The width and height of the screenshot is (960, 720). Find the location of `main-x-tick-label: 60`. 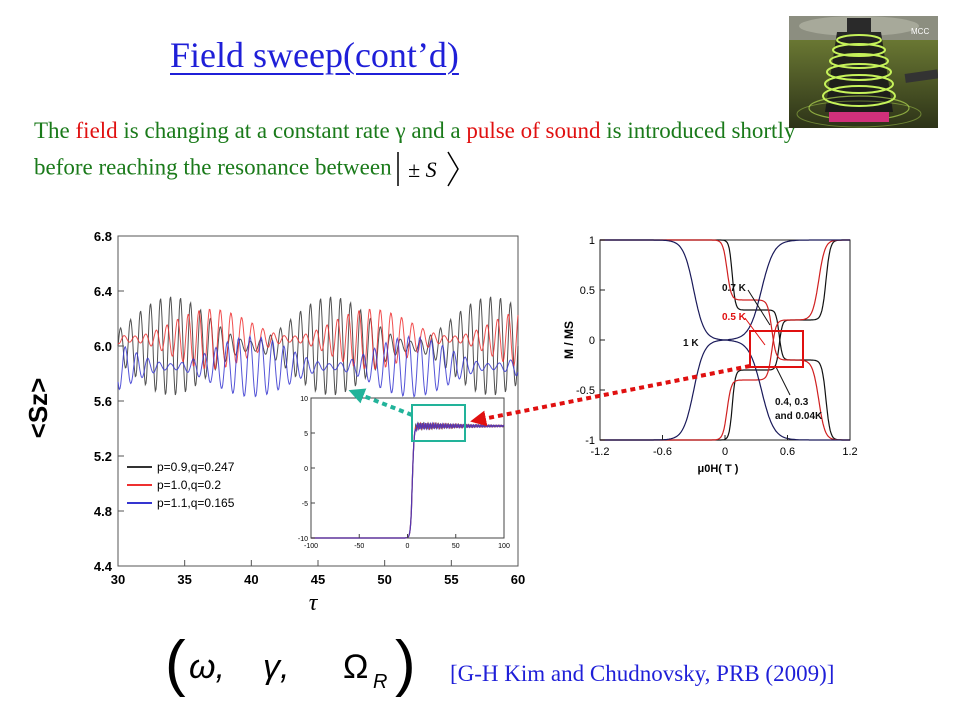

main-x-tick-label: 60 is located at coordinates (518, 579).